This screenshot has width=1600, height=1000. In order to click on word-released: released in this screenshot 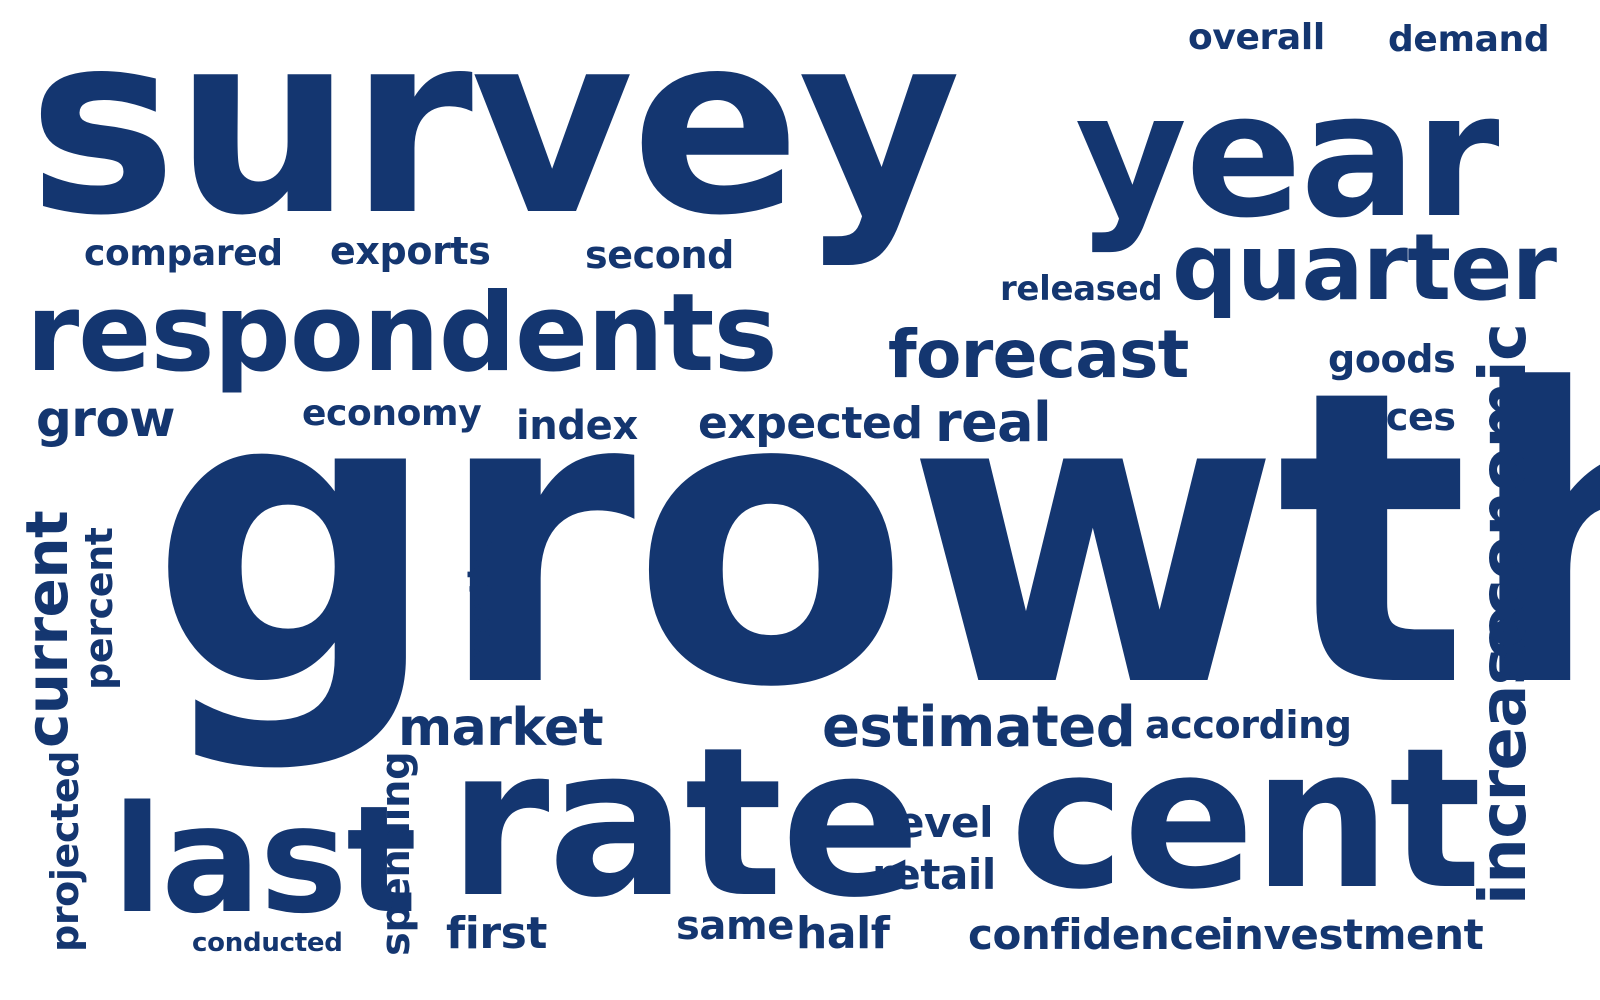, I will do `click(1081, 289)`.